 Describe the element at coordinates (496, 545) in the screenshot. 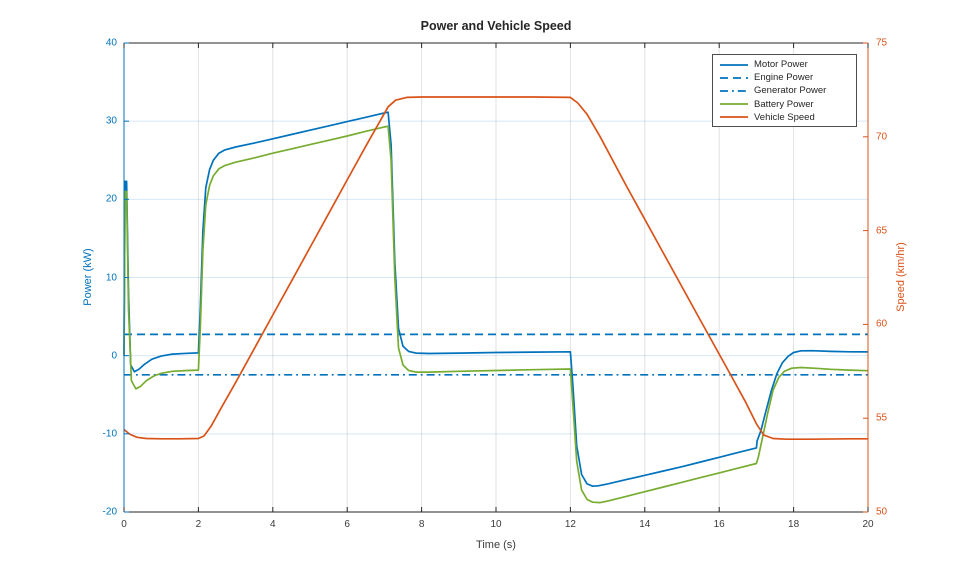

I see `x-axis-label: Time (s)` at that location.